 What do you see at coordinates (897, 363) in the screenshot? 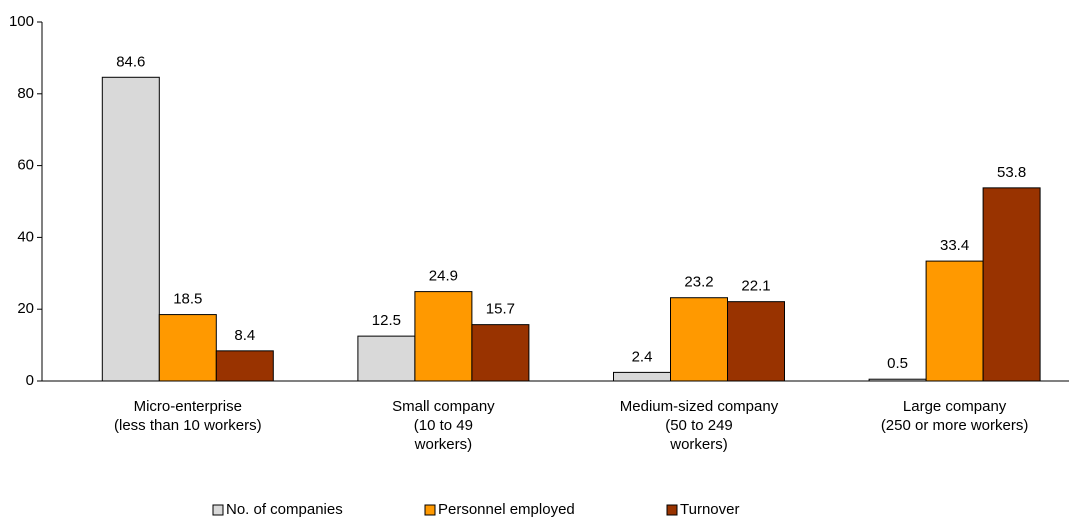
I see `value-label: 0.5` at bounding box center [897, 363].